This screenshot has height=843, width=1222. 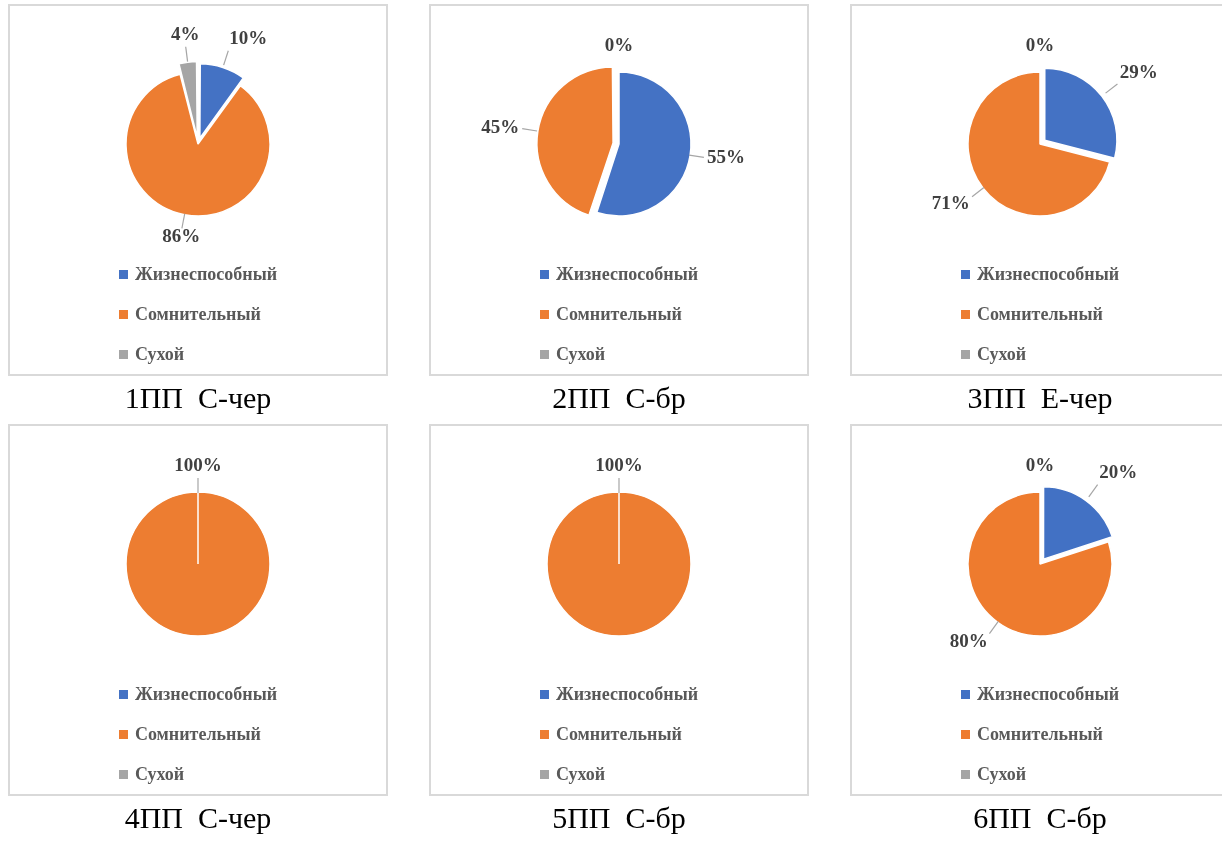 What do you see at coordinates (248, 37) in the screenshot?
I see `data-label: 10%` at bounding box center [248, 37].